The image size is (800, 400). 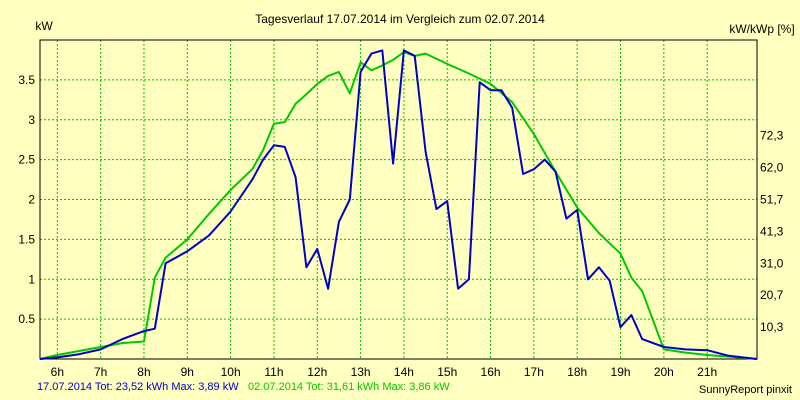 I want to click on x-tick-label: 20h, so click(x=664, y=372).